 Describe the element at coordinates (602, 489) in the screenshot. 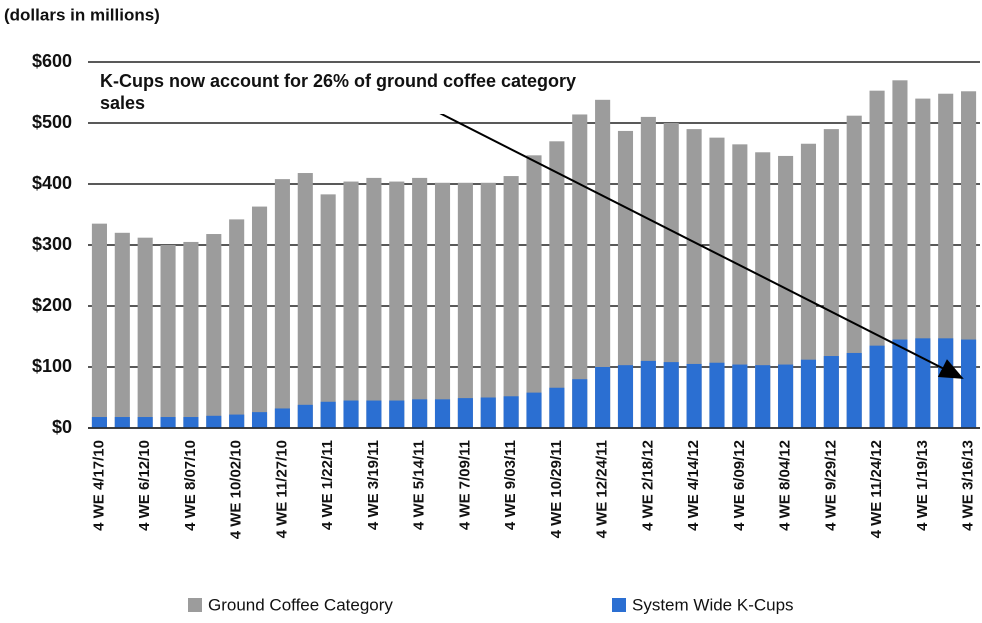

I see `x-tick-label: 4 WE 12/24/11` at that location.